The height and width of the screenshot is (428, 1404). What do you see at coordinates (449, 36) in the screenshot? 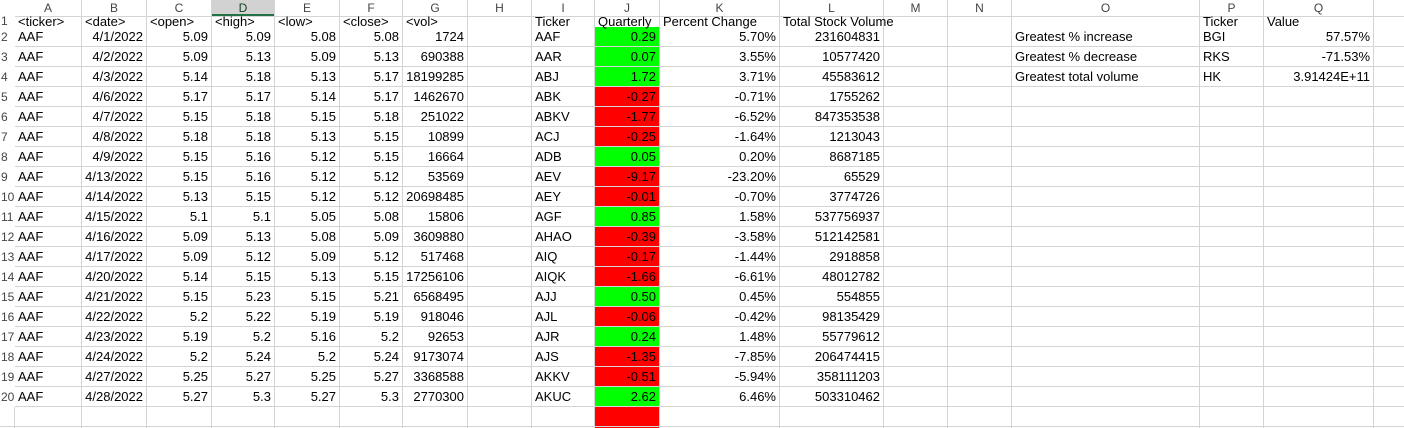
I see `value-cell: 1724` at bounding box center [449, 36].